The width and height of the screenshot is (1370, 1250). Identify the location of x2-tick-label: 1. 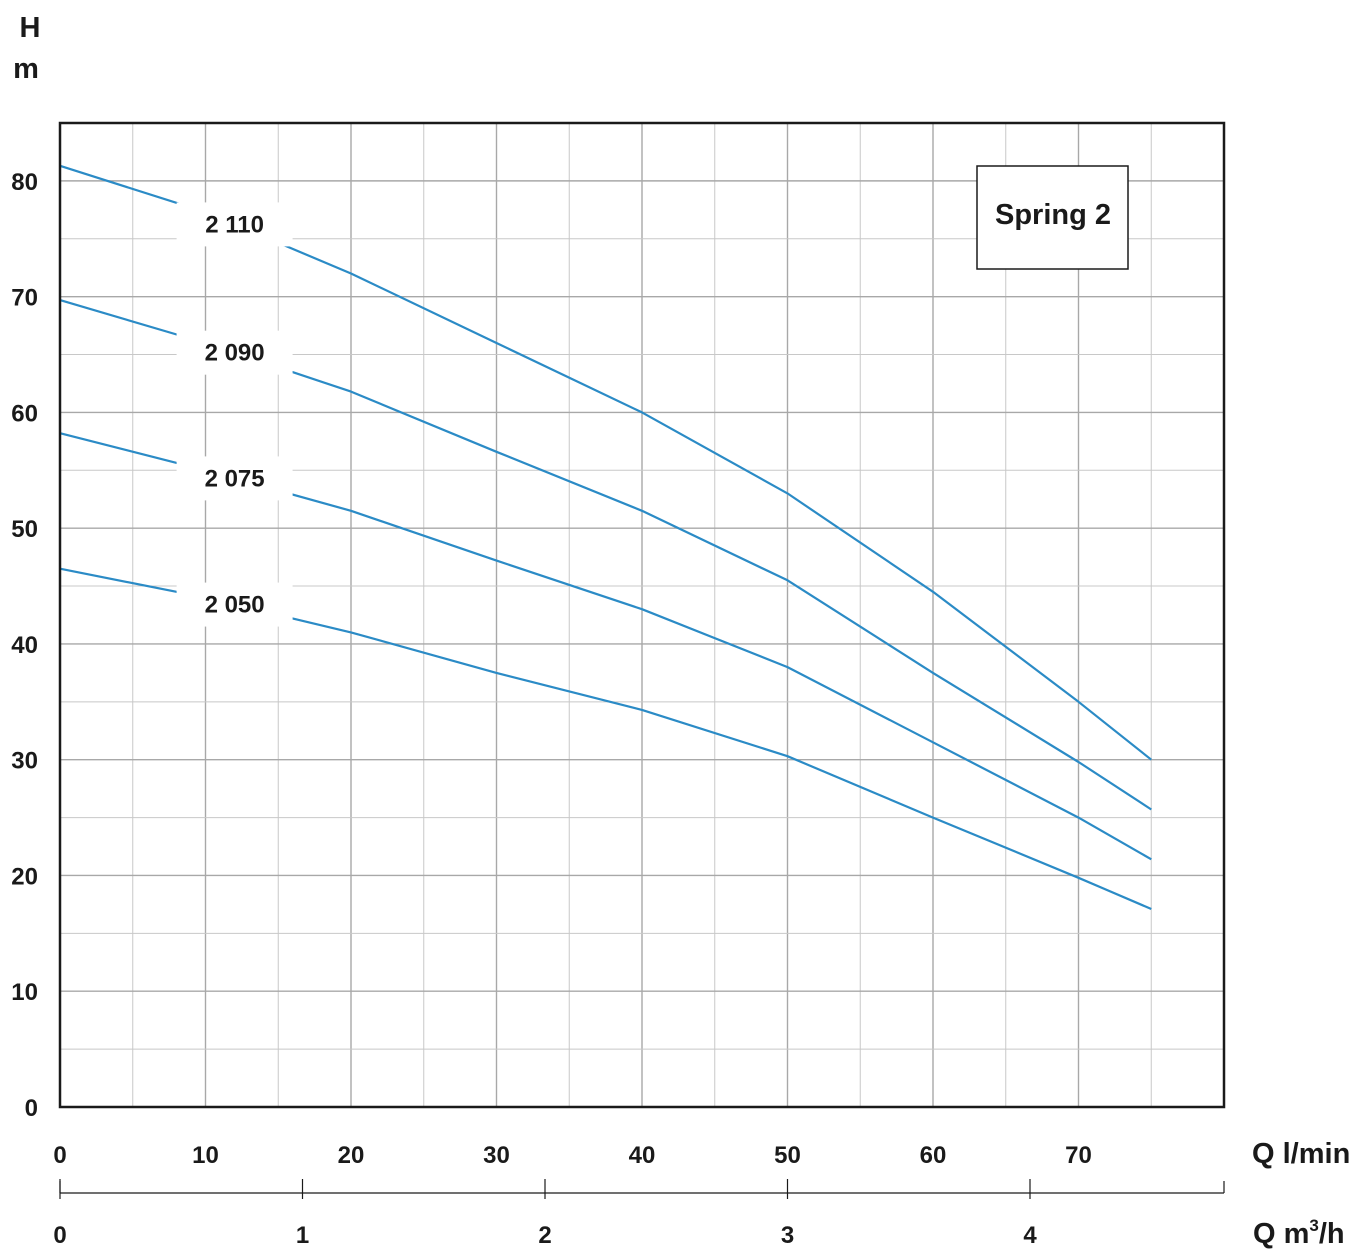
(302, 1235).